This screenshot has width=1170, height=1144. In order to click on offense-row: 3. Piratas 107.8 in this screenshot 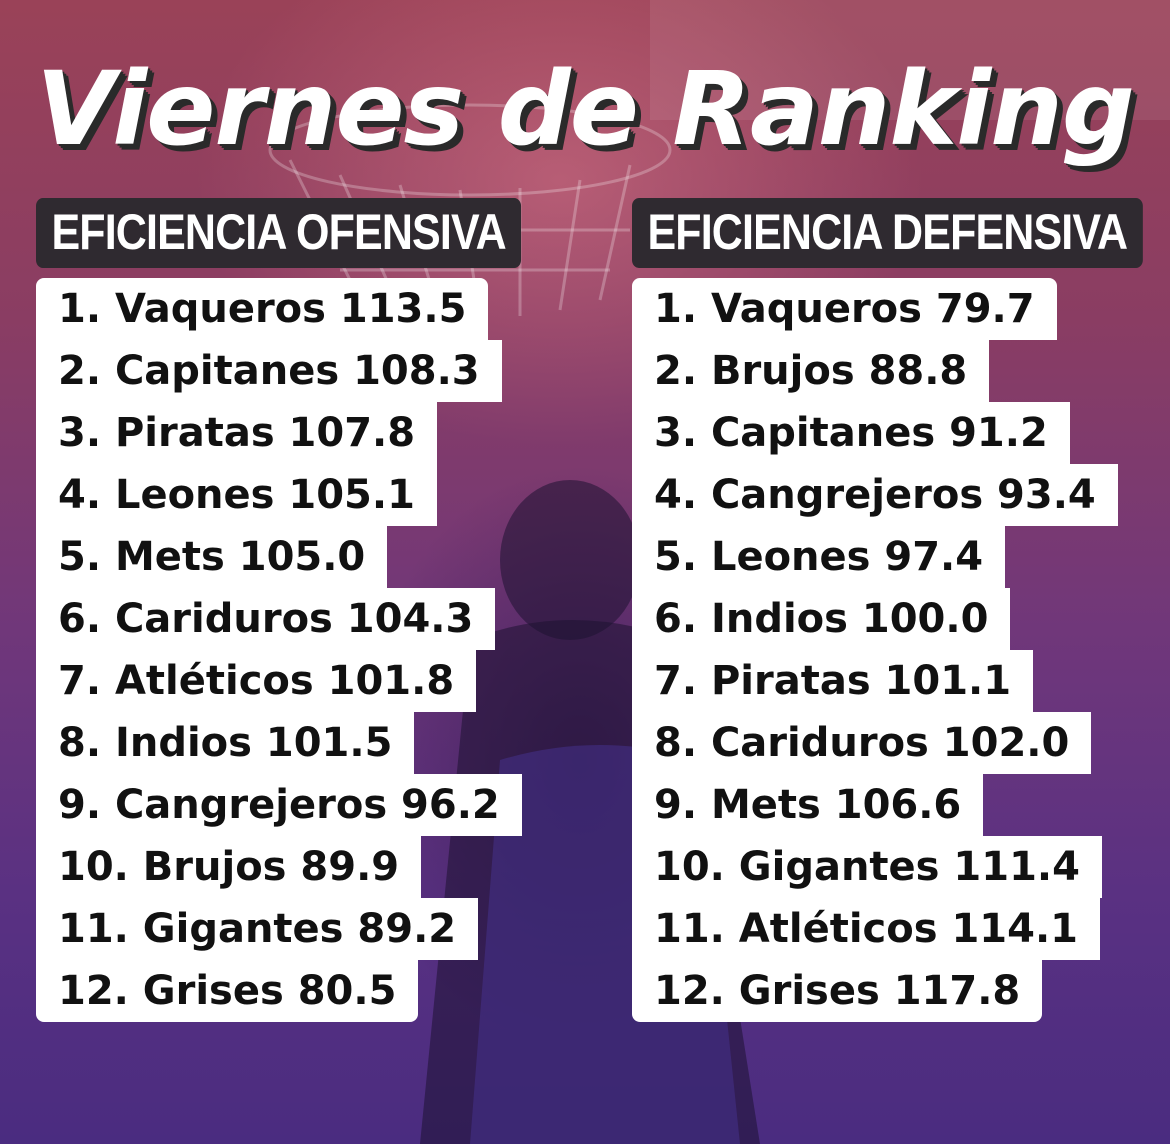, I will do `click(237, 433)`.